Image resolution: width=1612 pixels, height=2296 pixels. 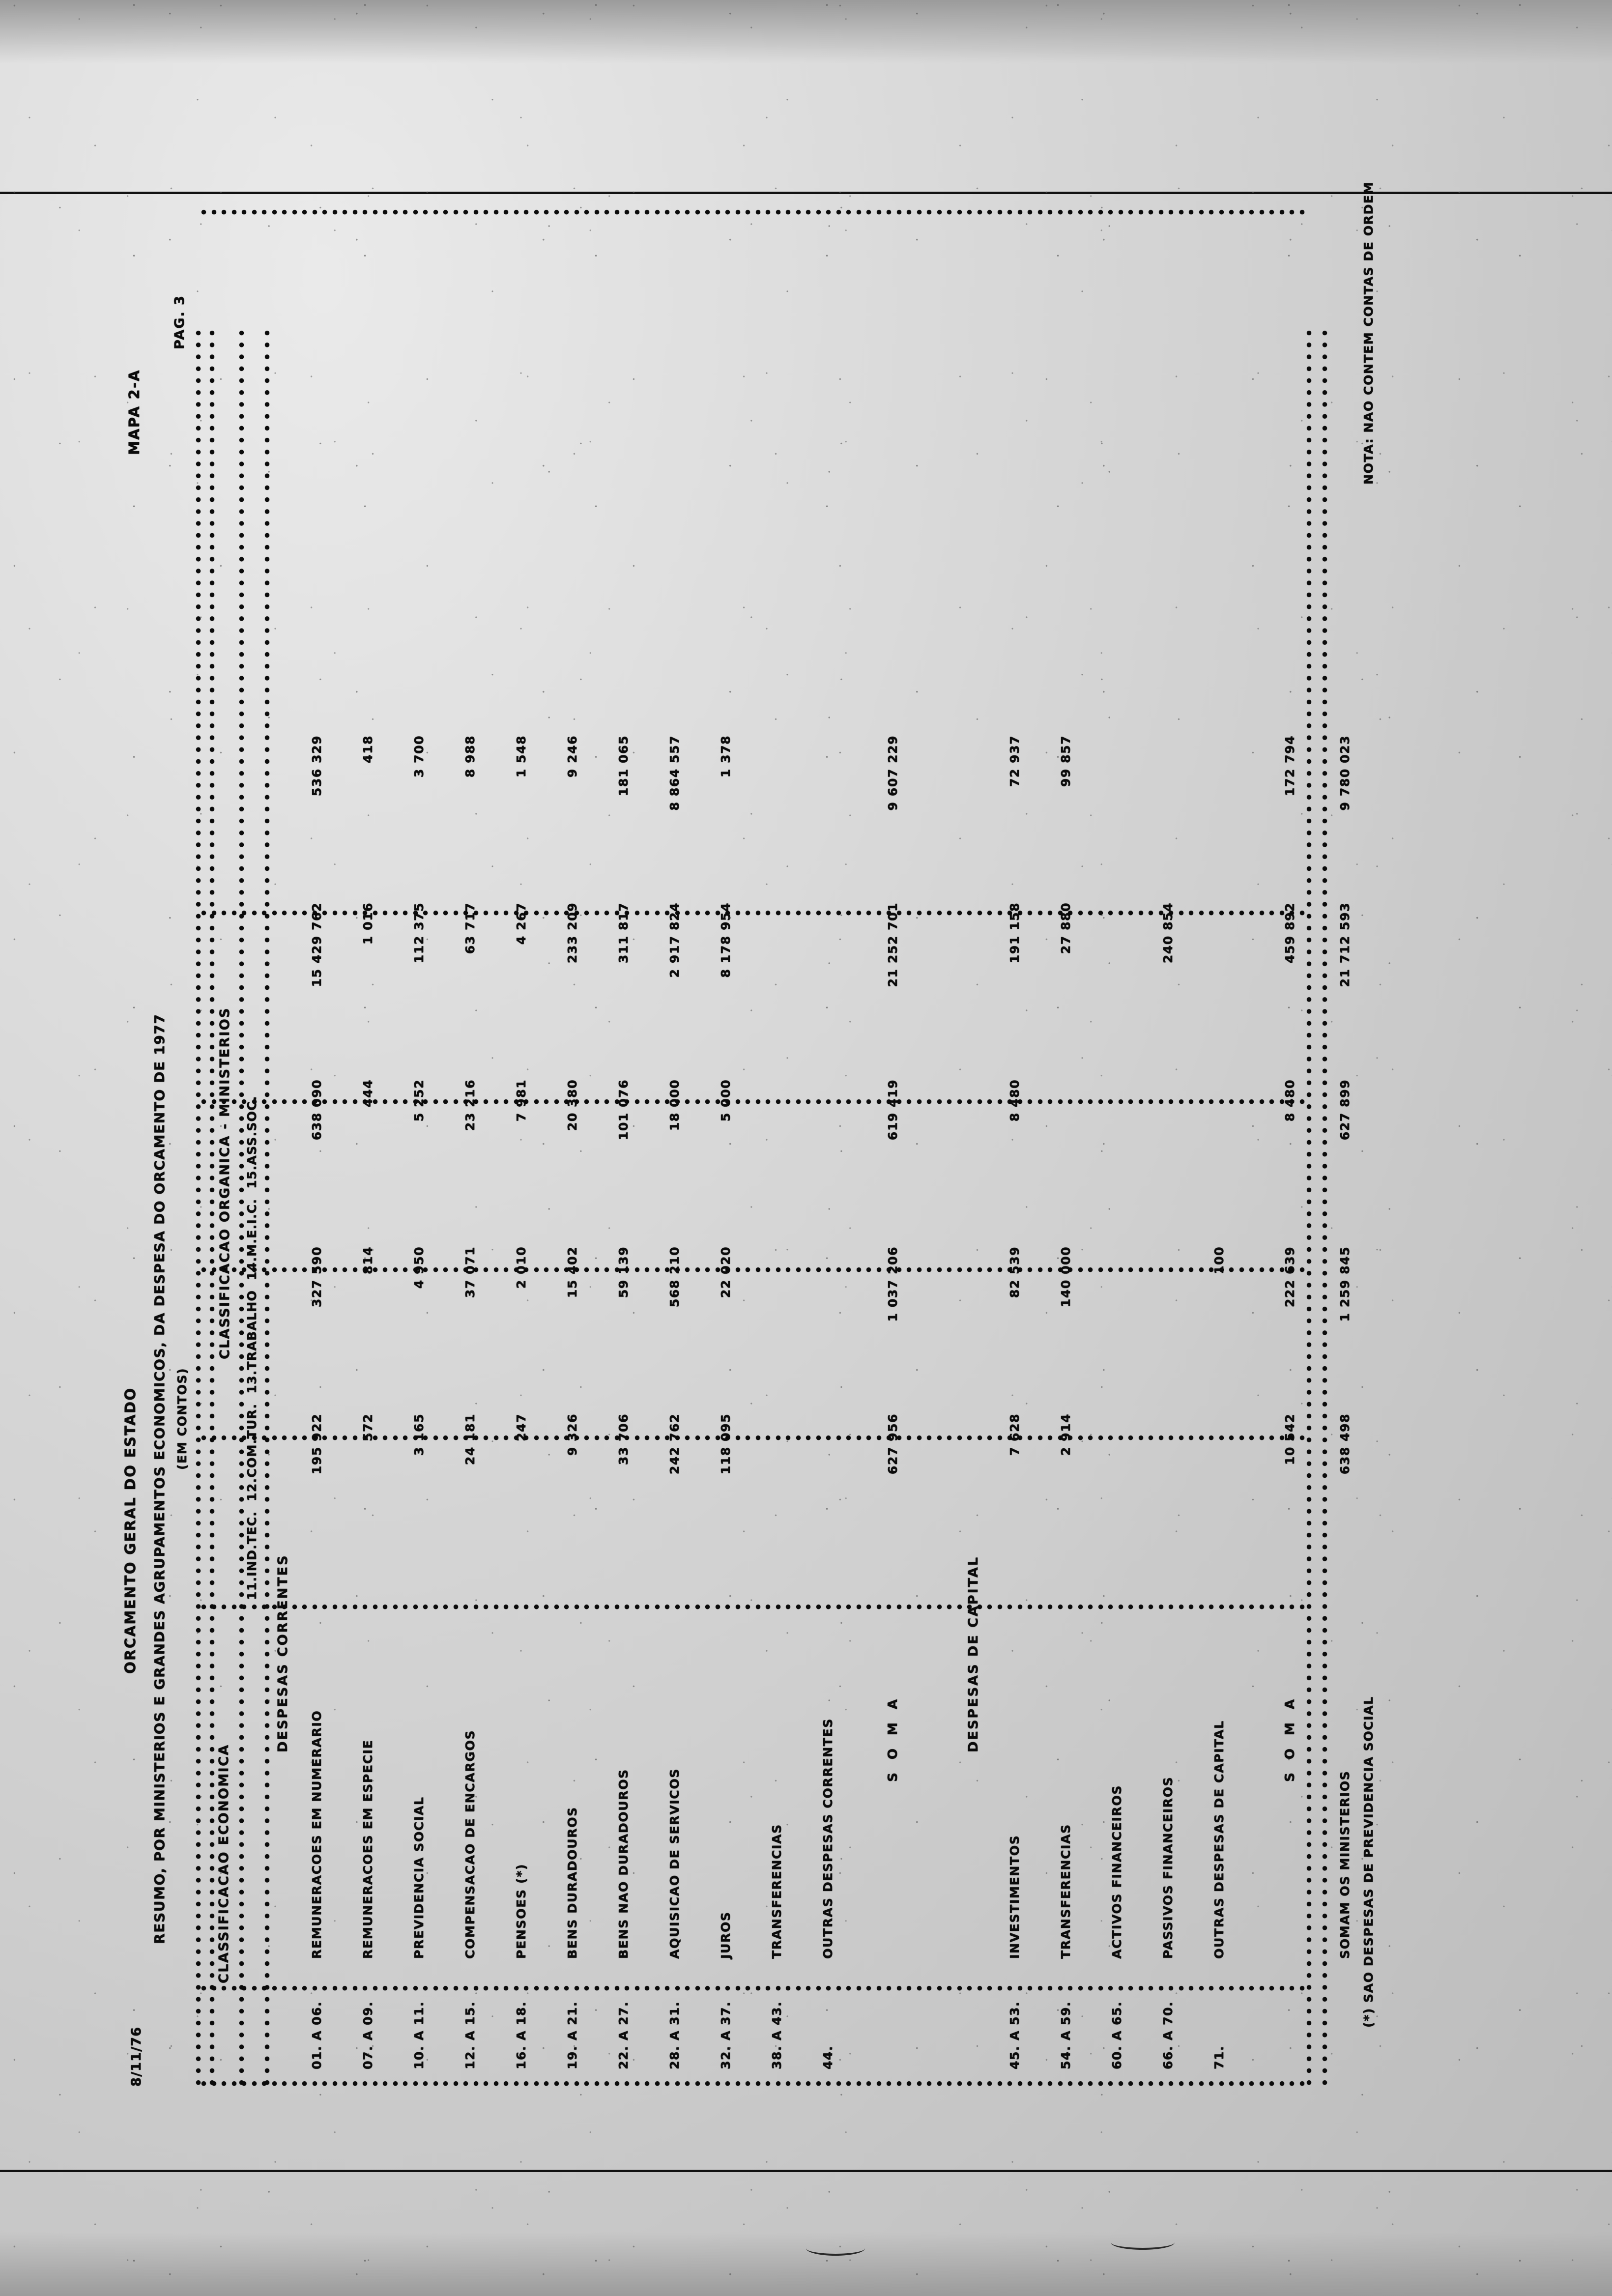 I want to click on cell-value-asssoc: 9 780 023, so click(x=1345, y=773).